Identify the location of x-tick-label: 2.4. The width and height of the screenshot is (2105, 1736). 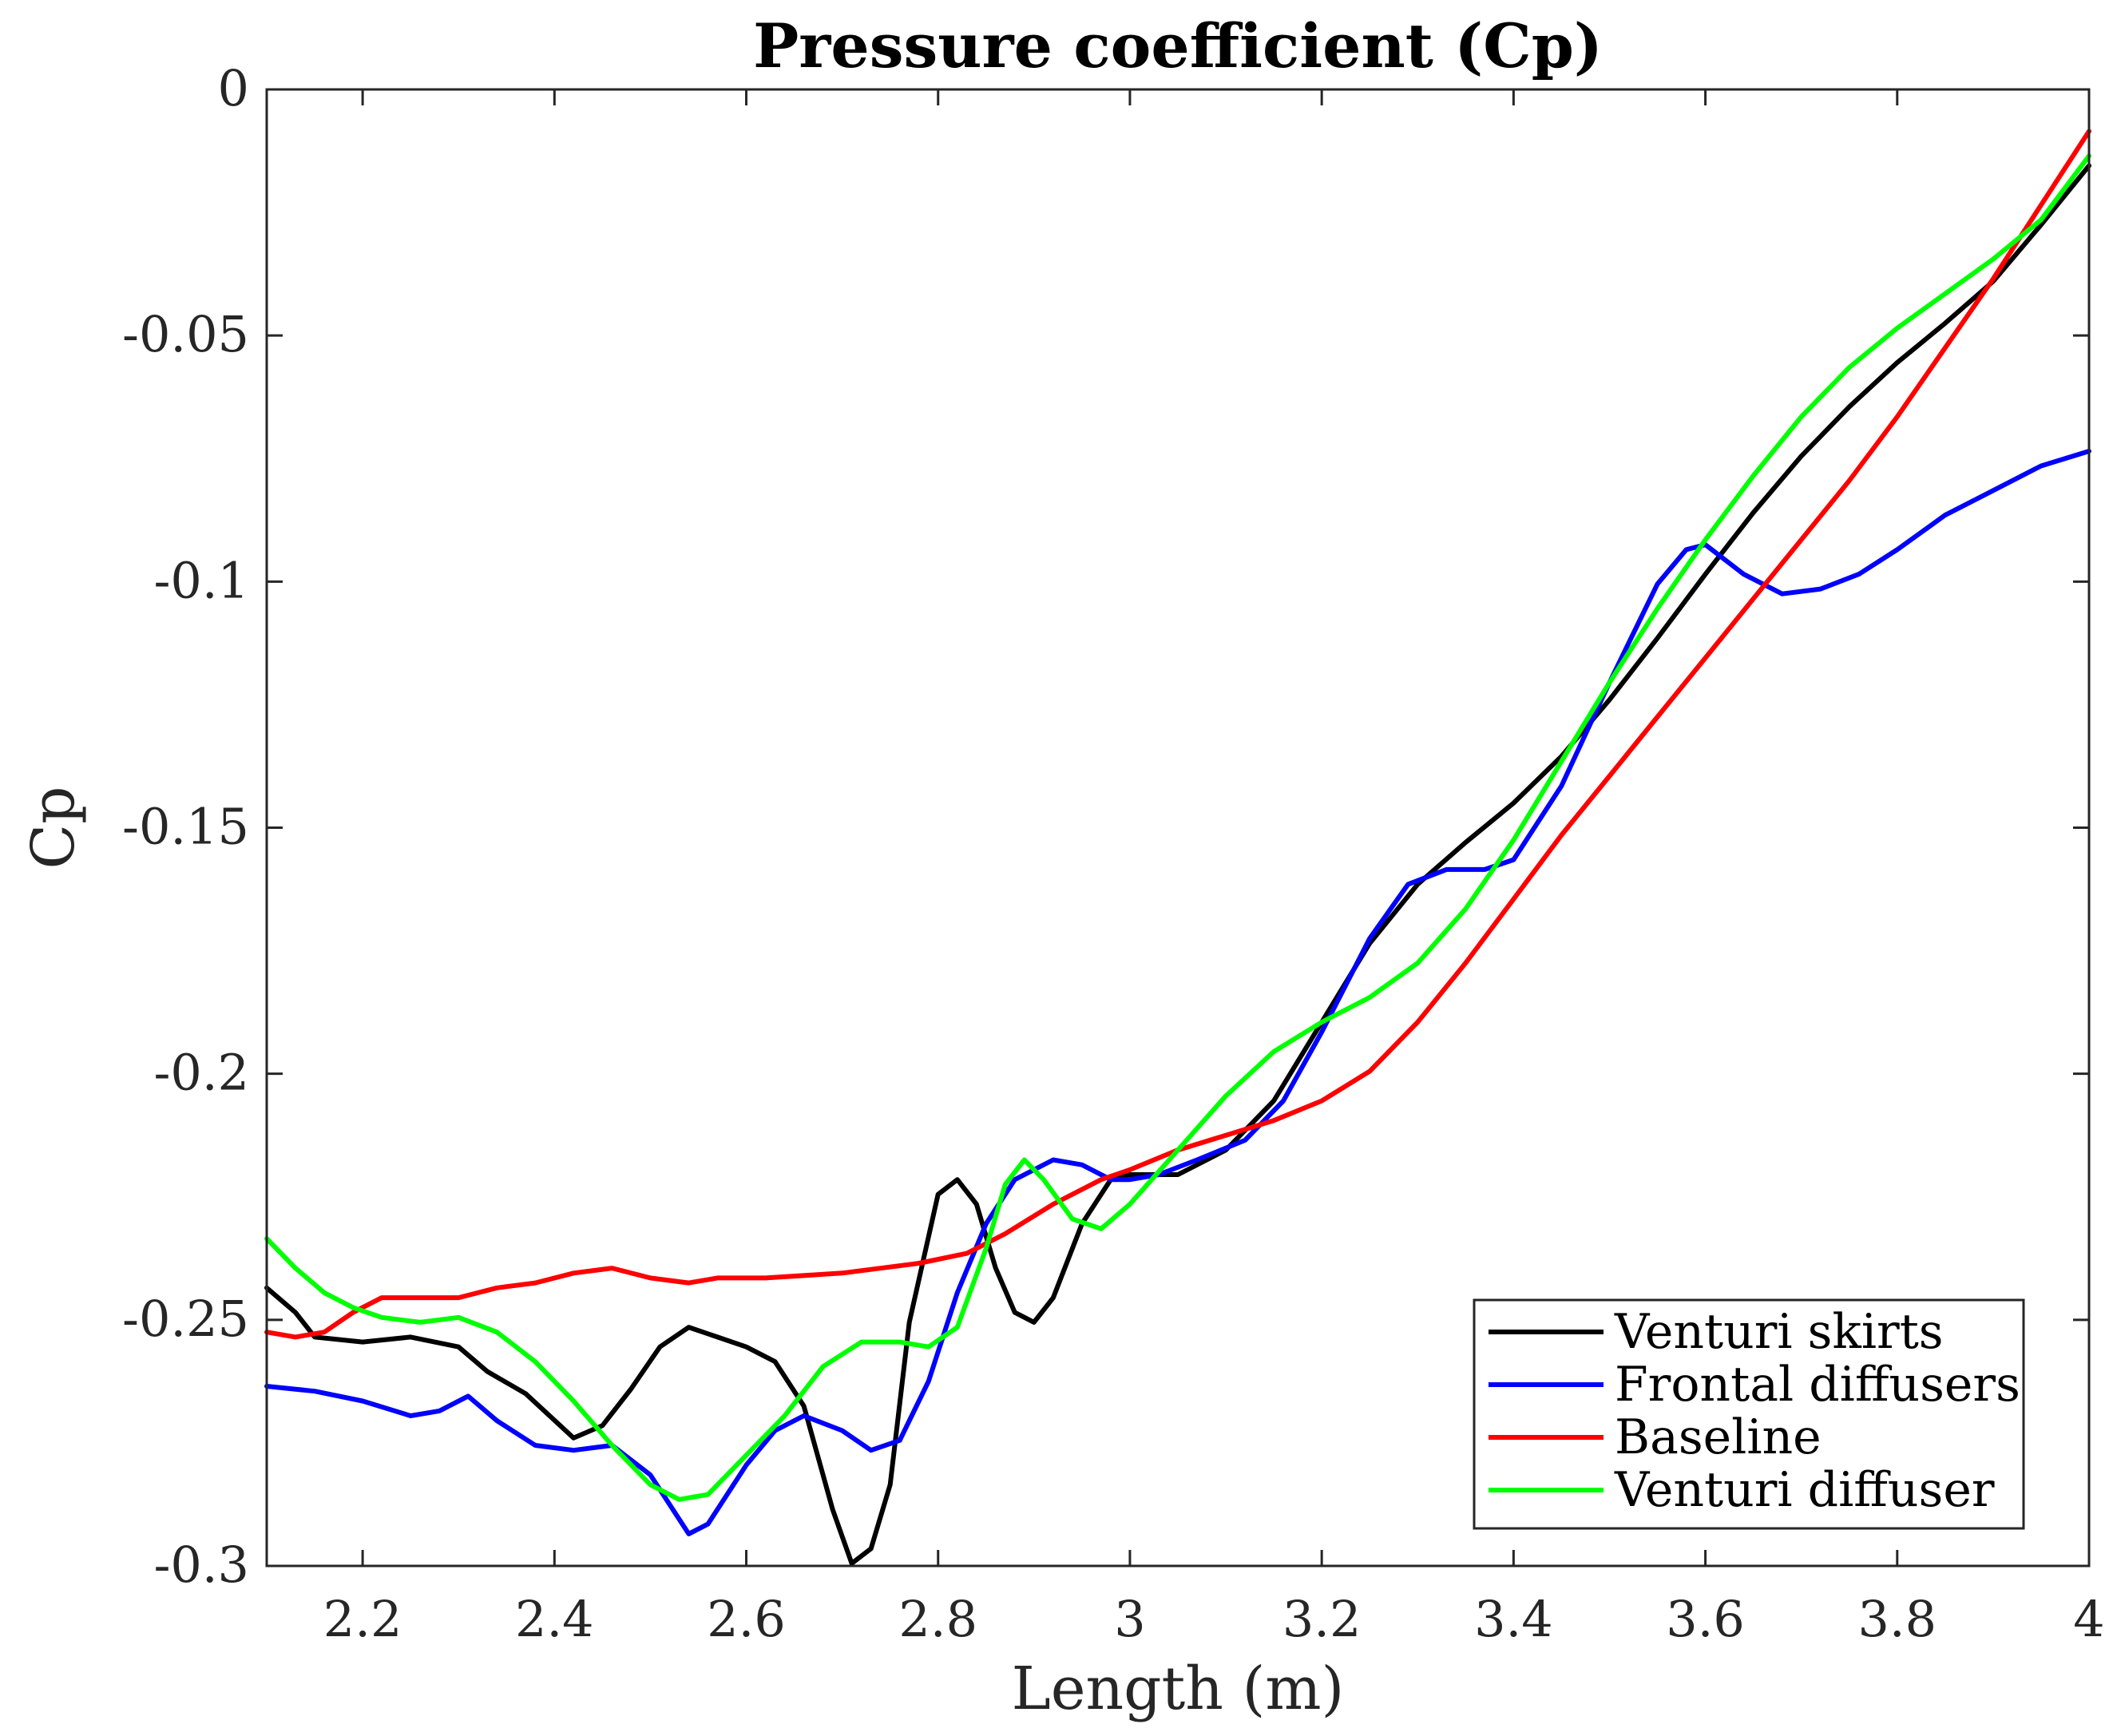
(554, 1619).